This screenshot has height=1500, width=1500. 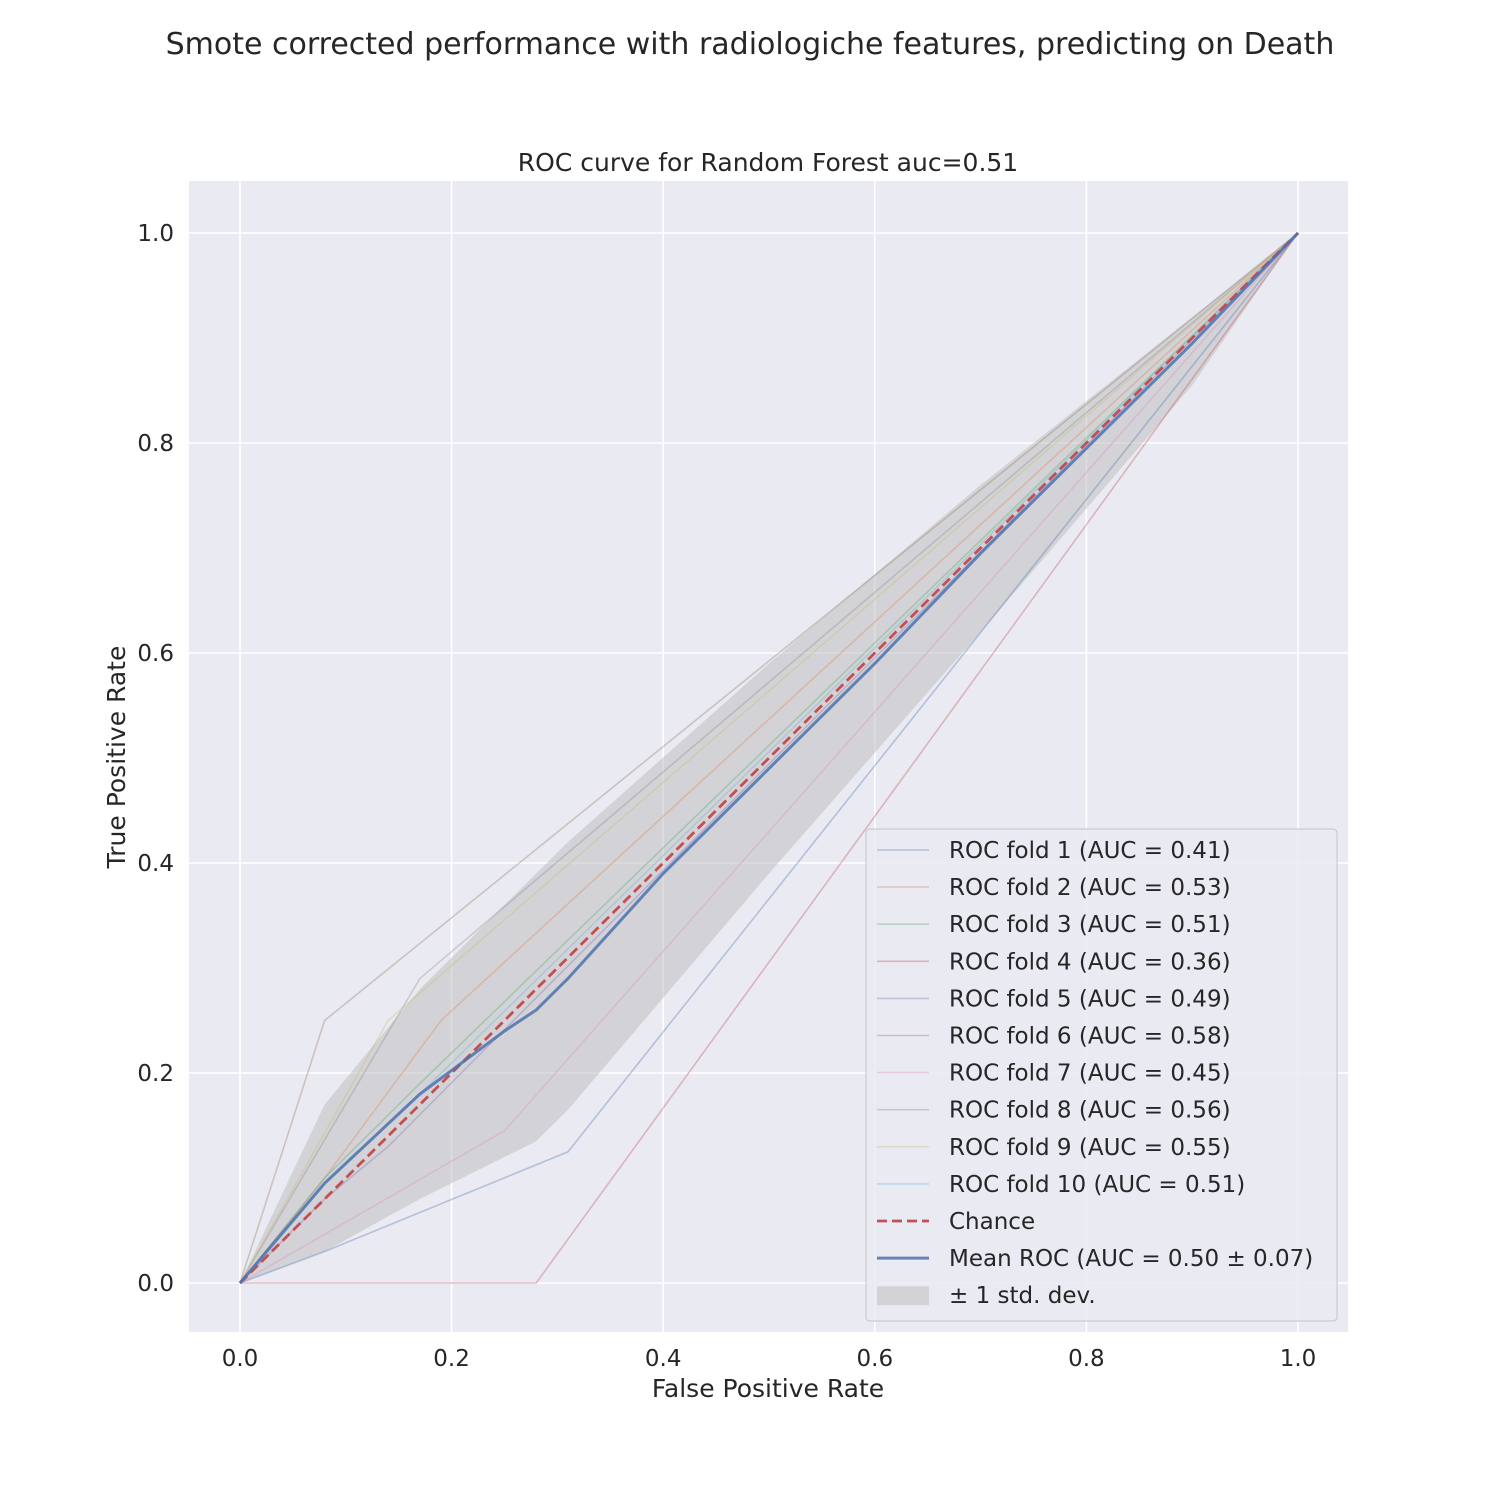 I want to click on legend-label: ROC fold 1 (AUC = 0.41), so click(x=1090, y=851).